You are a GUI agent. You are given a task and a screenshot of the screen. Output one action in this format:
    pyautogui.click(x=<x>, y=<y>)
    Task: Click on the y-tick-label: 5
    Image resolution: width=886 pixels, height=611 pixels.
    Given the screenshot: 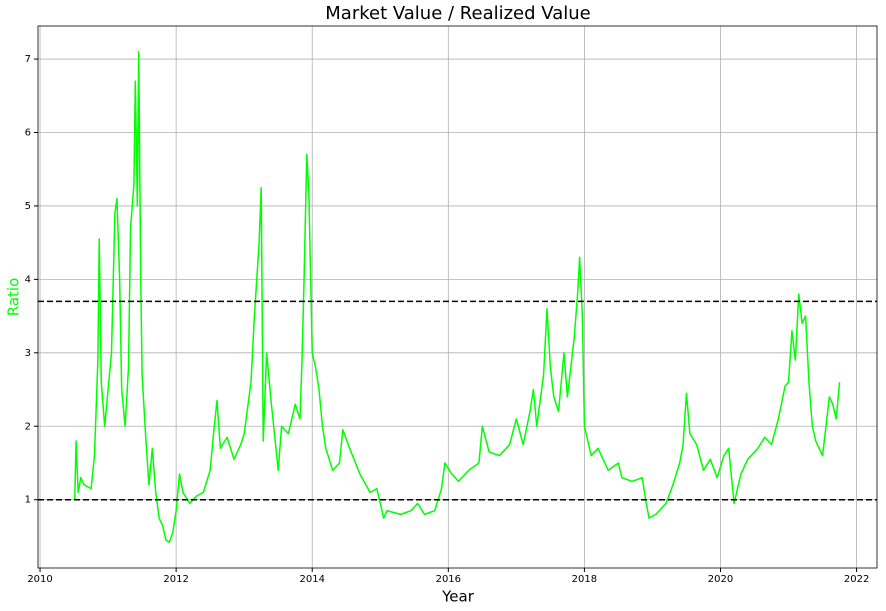 What is the action you would take?
    pyautogui.click(x=28, y=206)
    